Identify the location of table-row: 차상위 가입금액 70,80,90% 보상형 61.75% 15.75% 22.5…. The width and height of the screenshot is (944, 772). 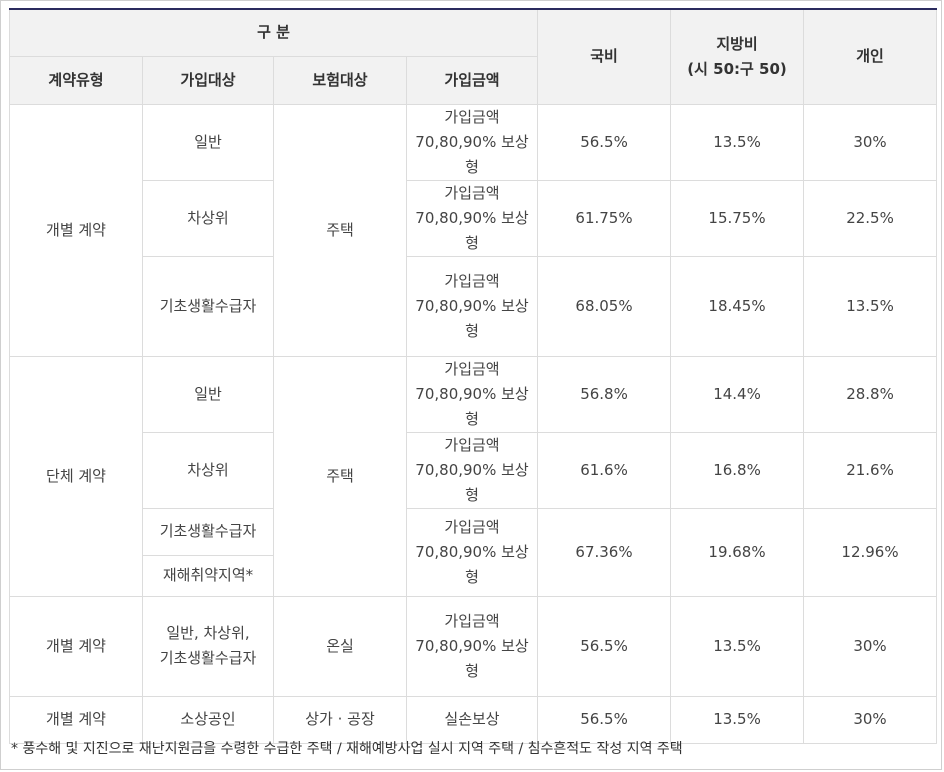
(474, 218).